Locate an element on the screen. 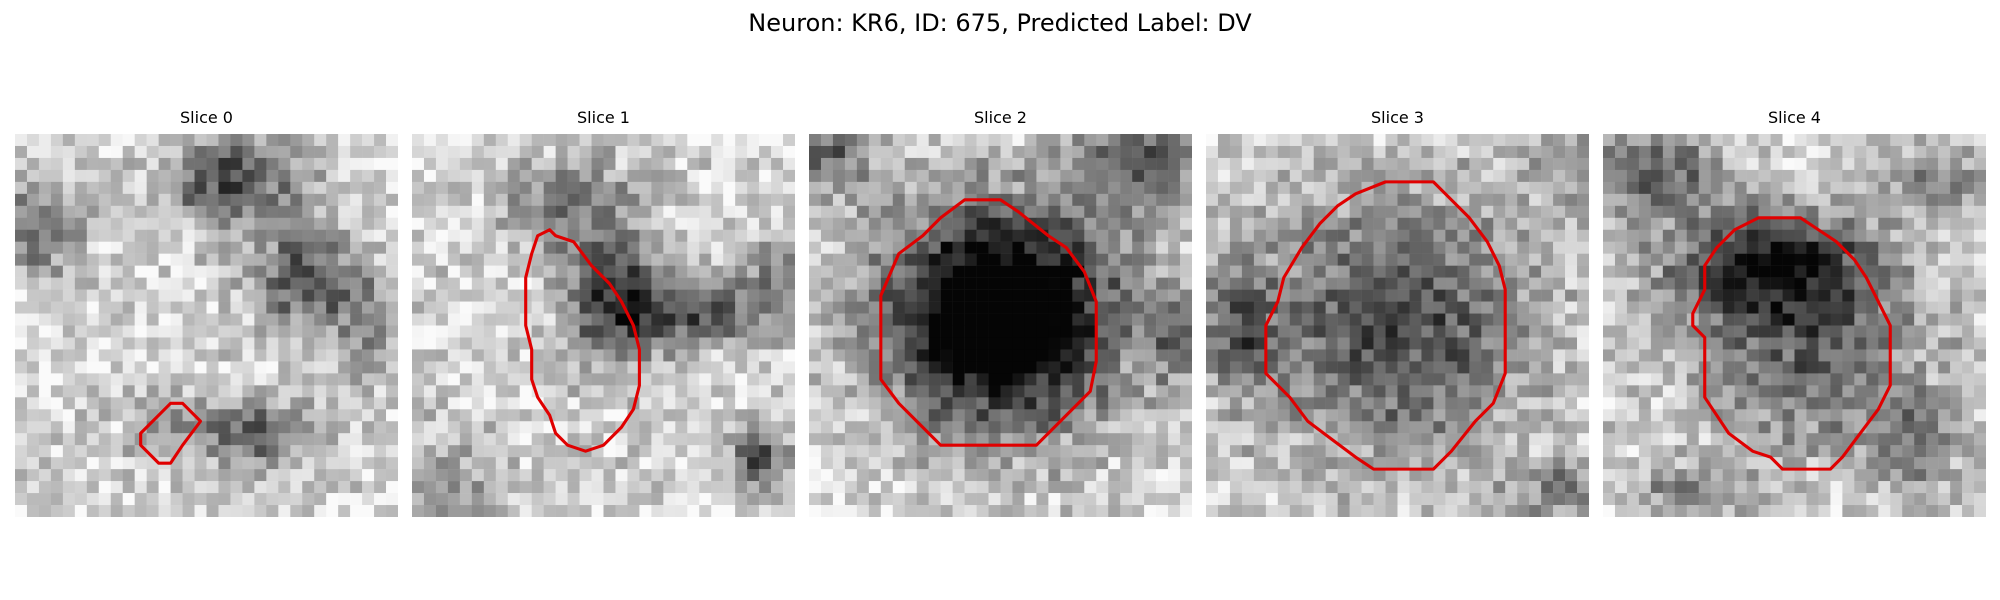  slice-panel-1: Slice 1 is located at coordinates (603, 312).